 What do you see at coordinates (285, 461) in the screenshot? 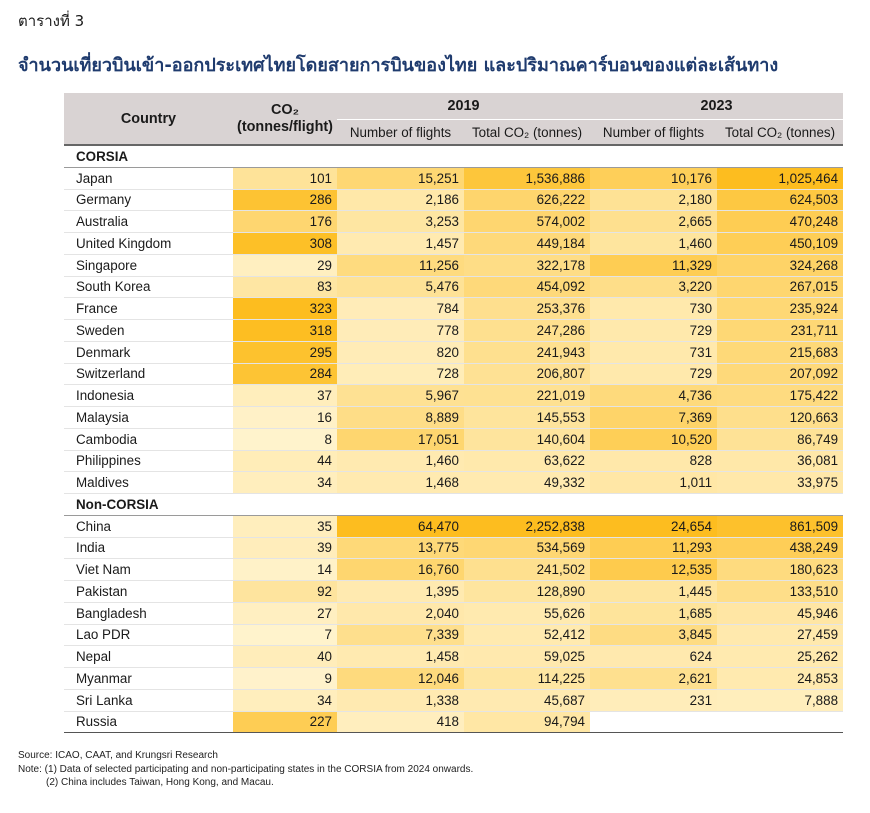
I see `value-cell-co2: 44` at bounding box center [285, 461].